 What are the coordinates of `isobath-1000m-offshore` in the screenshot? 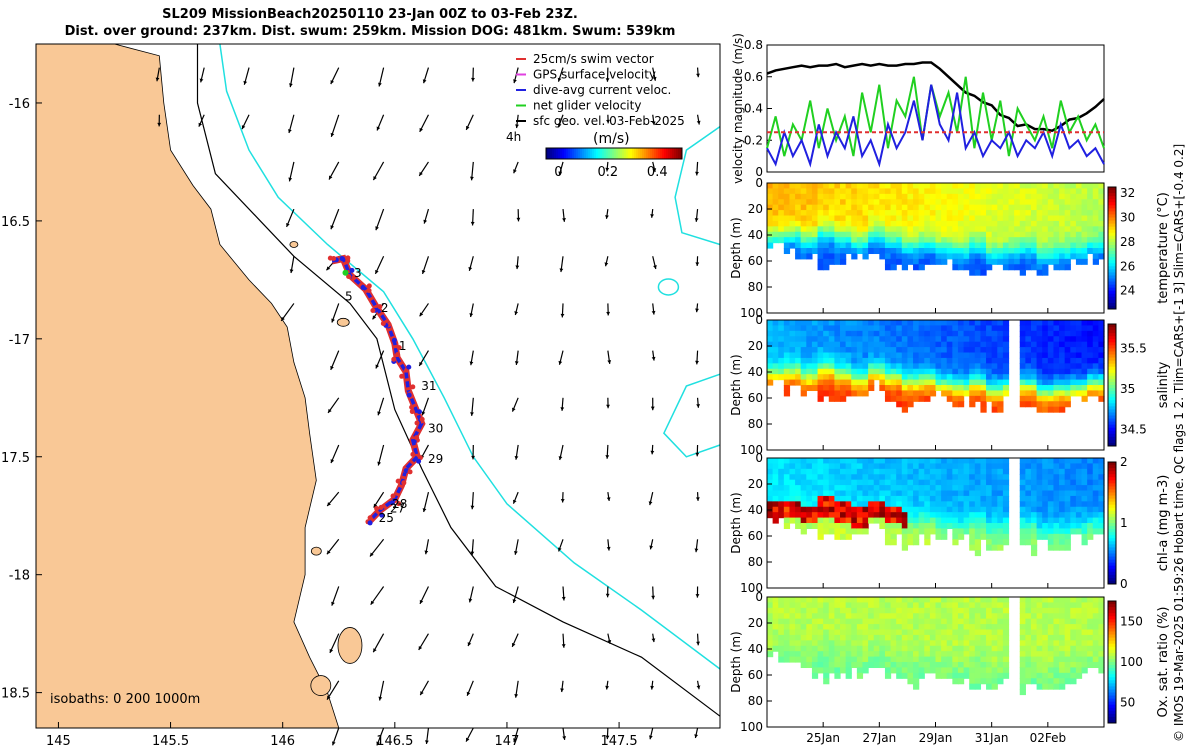 It's located at (697, 185).